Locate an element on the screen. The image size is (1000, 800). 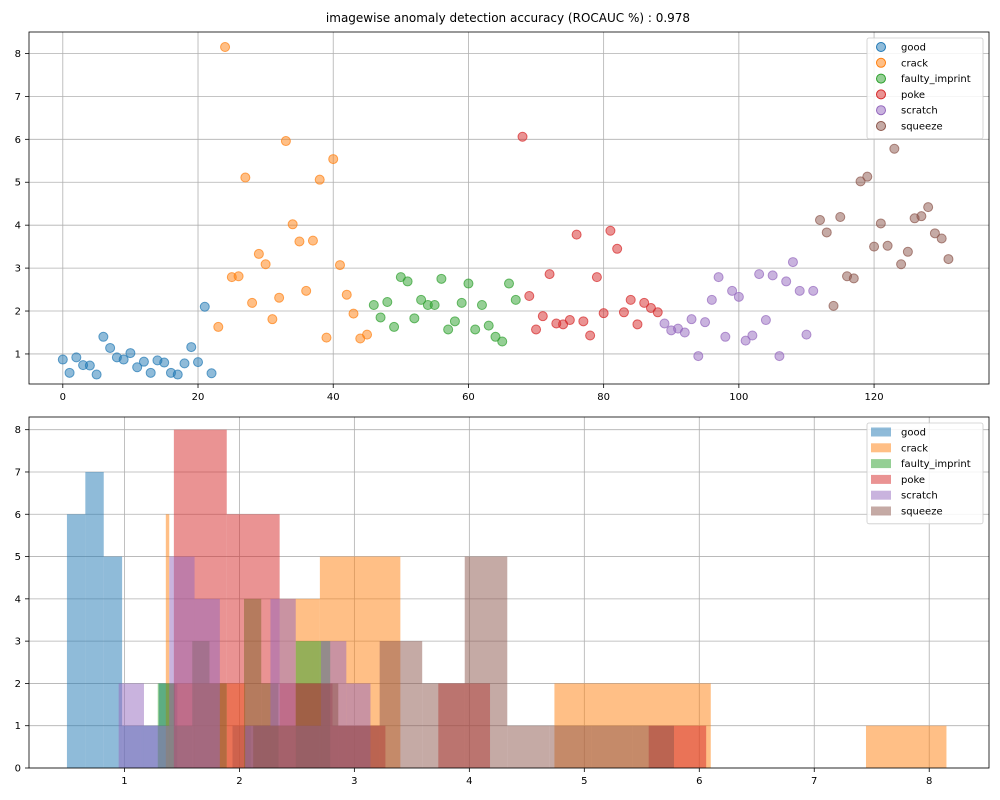
legend-label: good is located at coordinates (913, 48).